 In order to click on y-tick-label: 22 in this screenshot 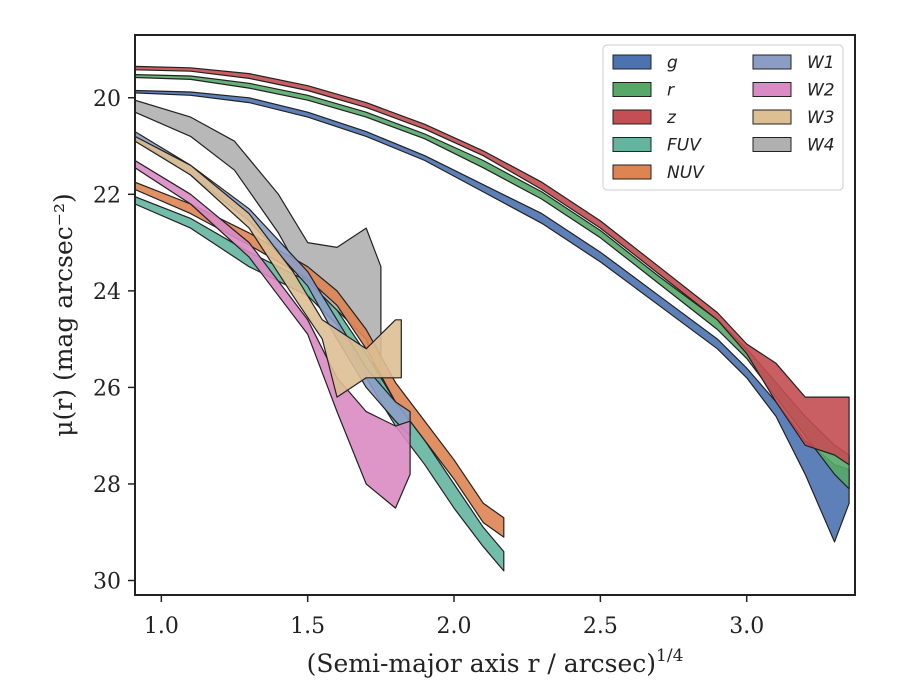, I will do `click(107, 195)`.